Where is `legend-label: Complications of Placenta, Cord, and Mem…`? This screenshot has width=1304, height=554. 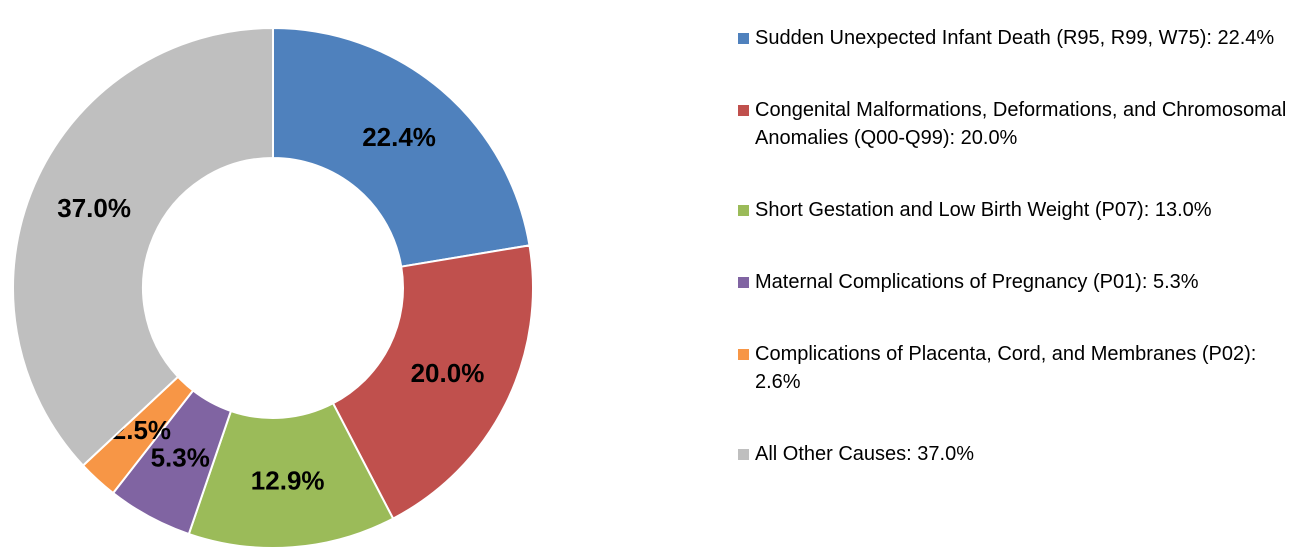 legend-label: Complications of Placenta, Cord, and Mem… is located at coordinates (1006, 368).